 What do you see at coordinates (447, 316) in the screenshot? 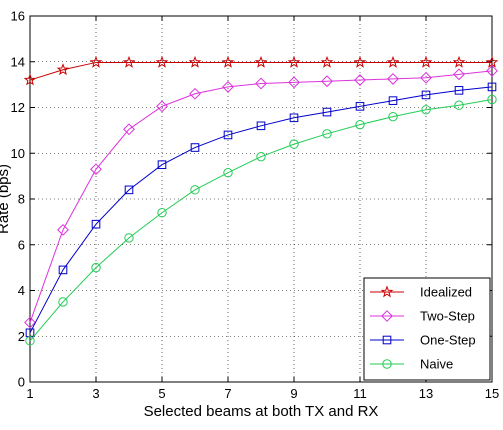
I see `legend-label: Two-Step` at bounding box center [447, 316].